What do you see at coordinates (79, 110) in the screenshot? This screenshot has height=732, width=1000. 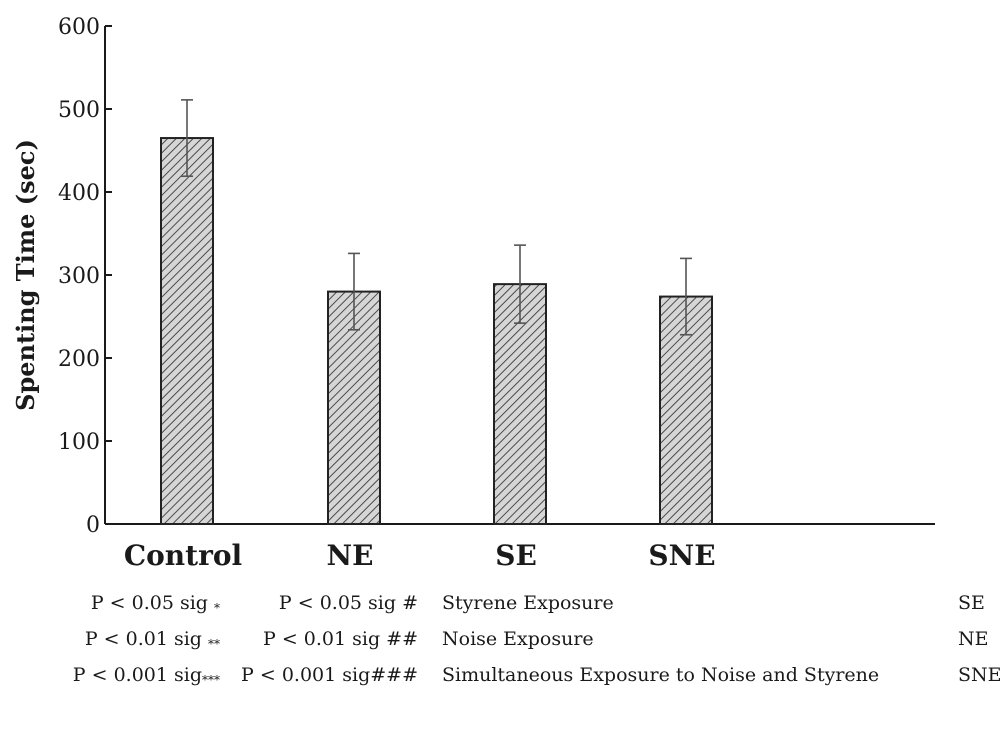 I see `y-tick-label: 500` at bounding box center [79, 110].